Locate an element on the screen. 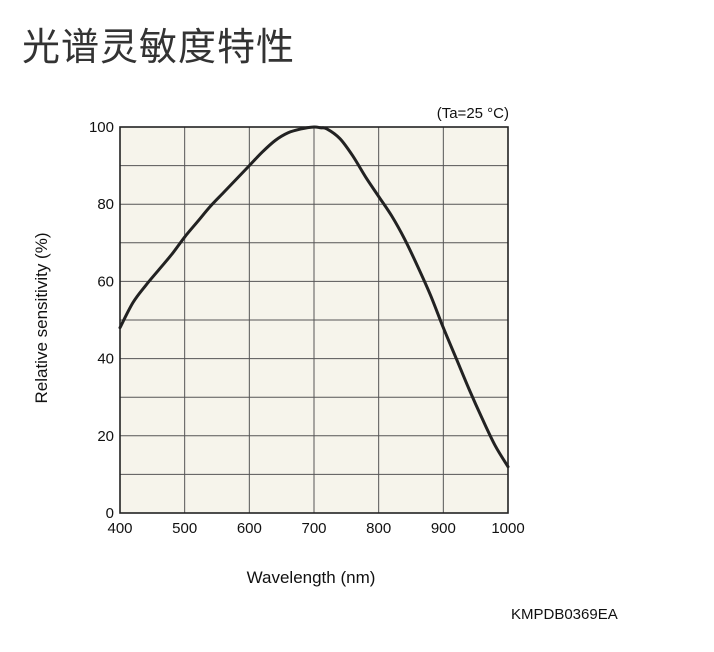 This screenshot has height=652, width=714. y-tick-label: 0 is located at coordinates (110, 513).